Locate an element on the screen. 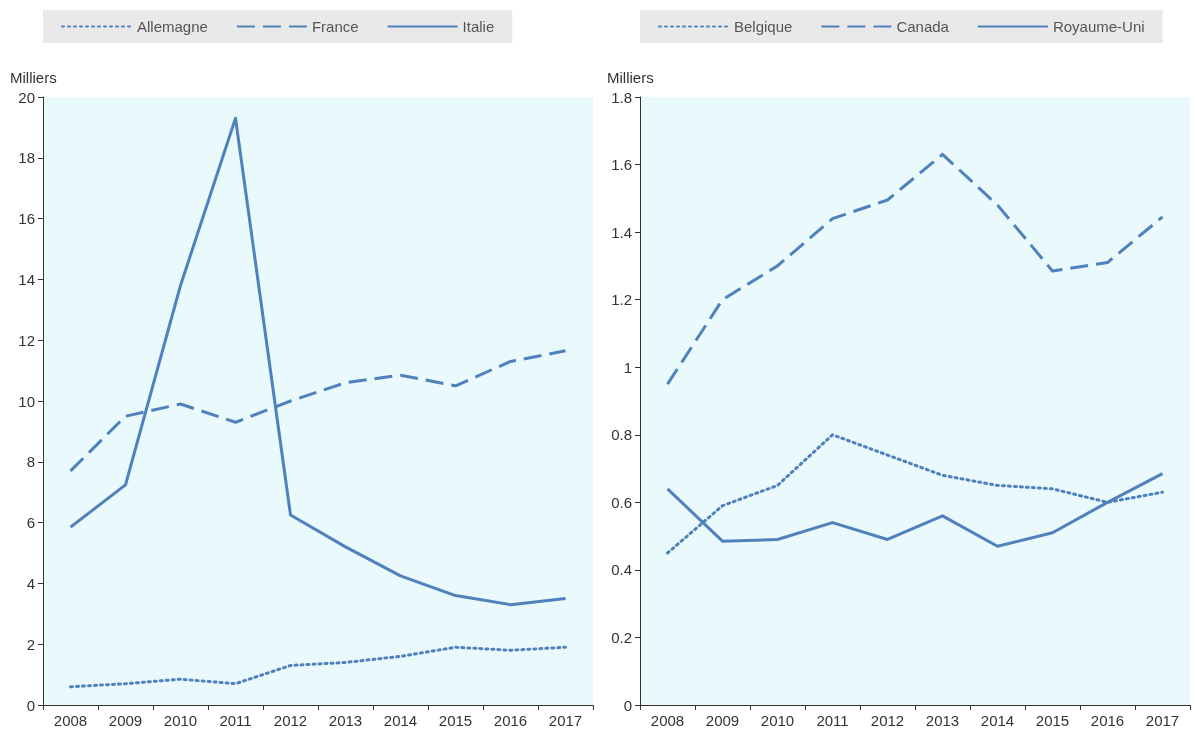 This screenshot has width=1195, height=729. legend-label: Belgique is located at coordinates (763, 26).